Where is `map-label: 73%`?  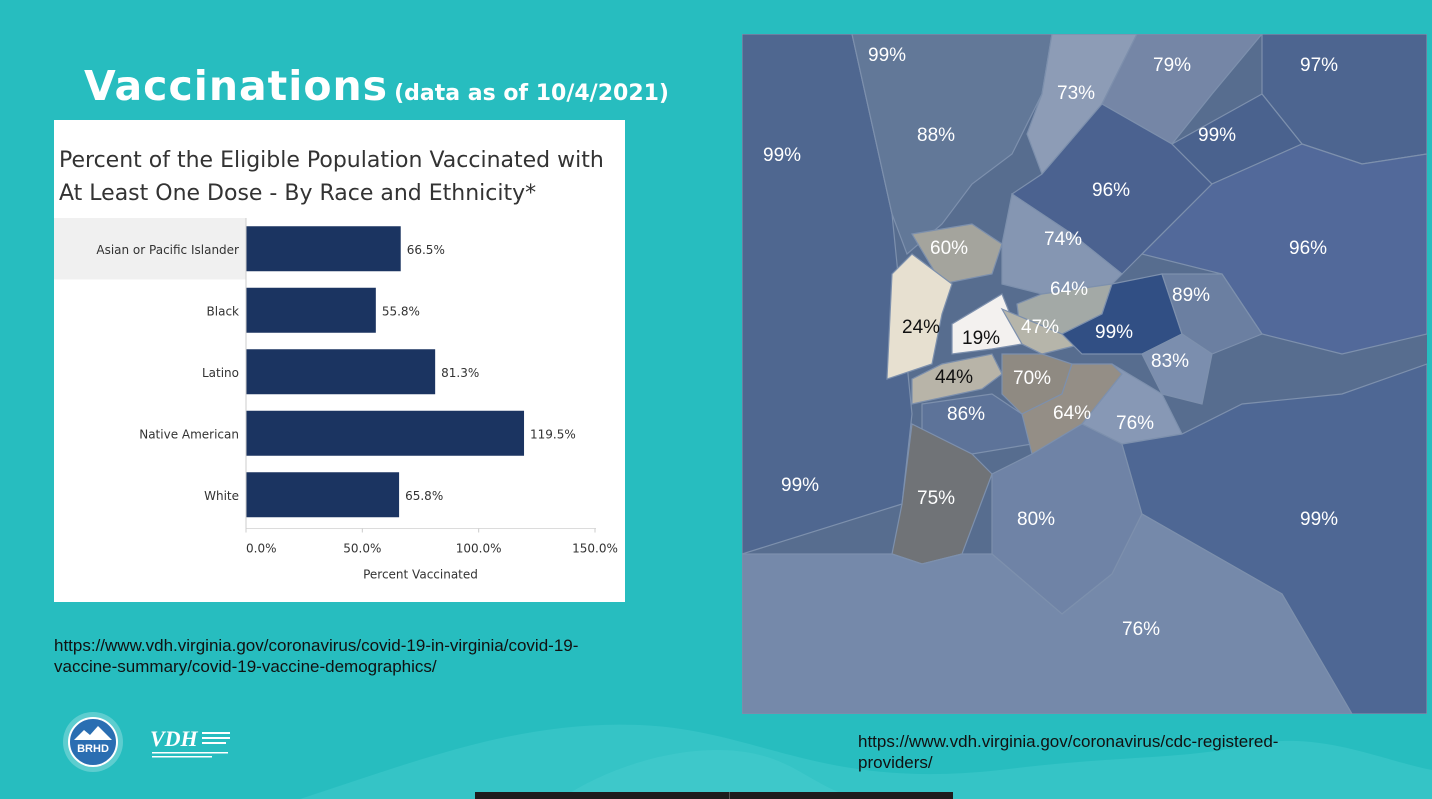 map-label: 73% is located at coordinates (1076, 93).